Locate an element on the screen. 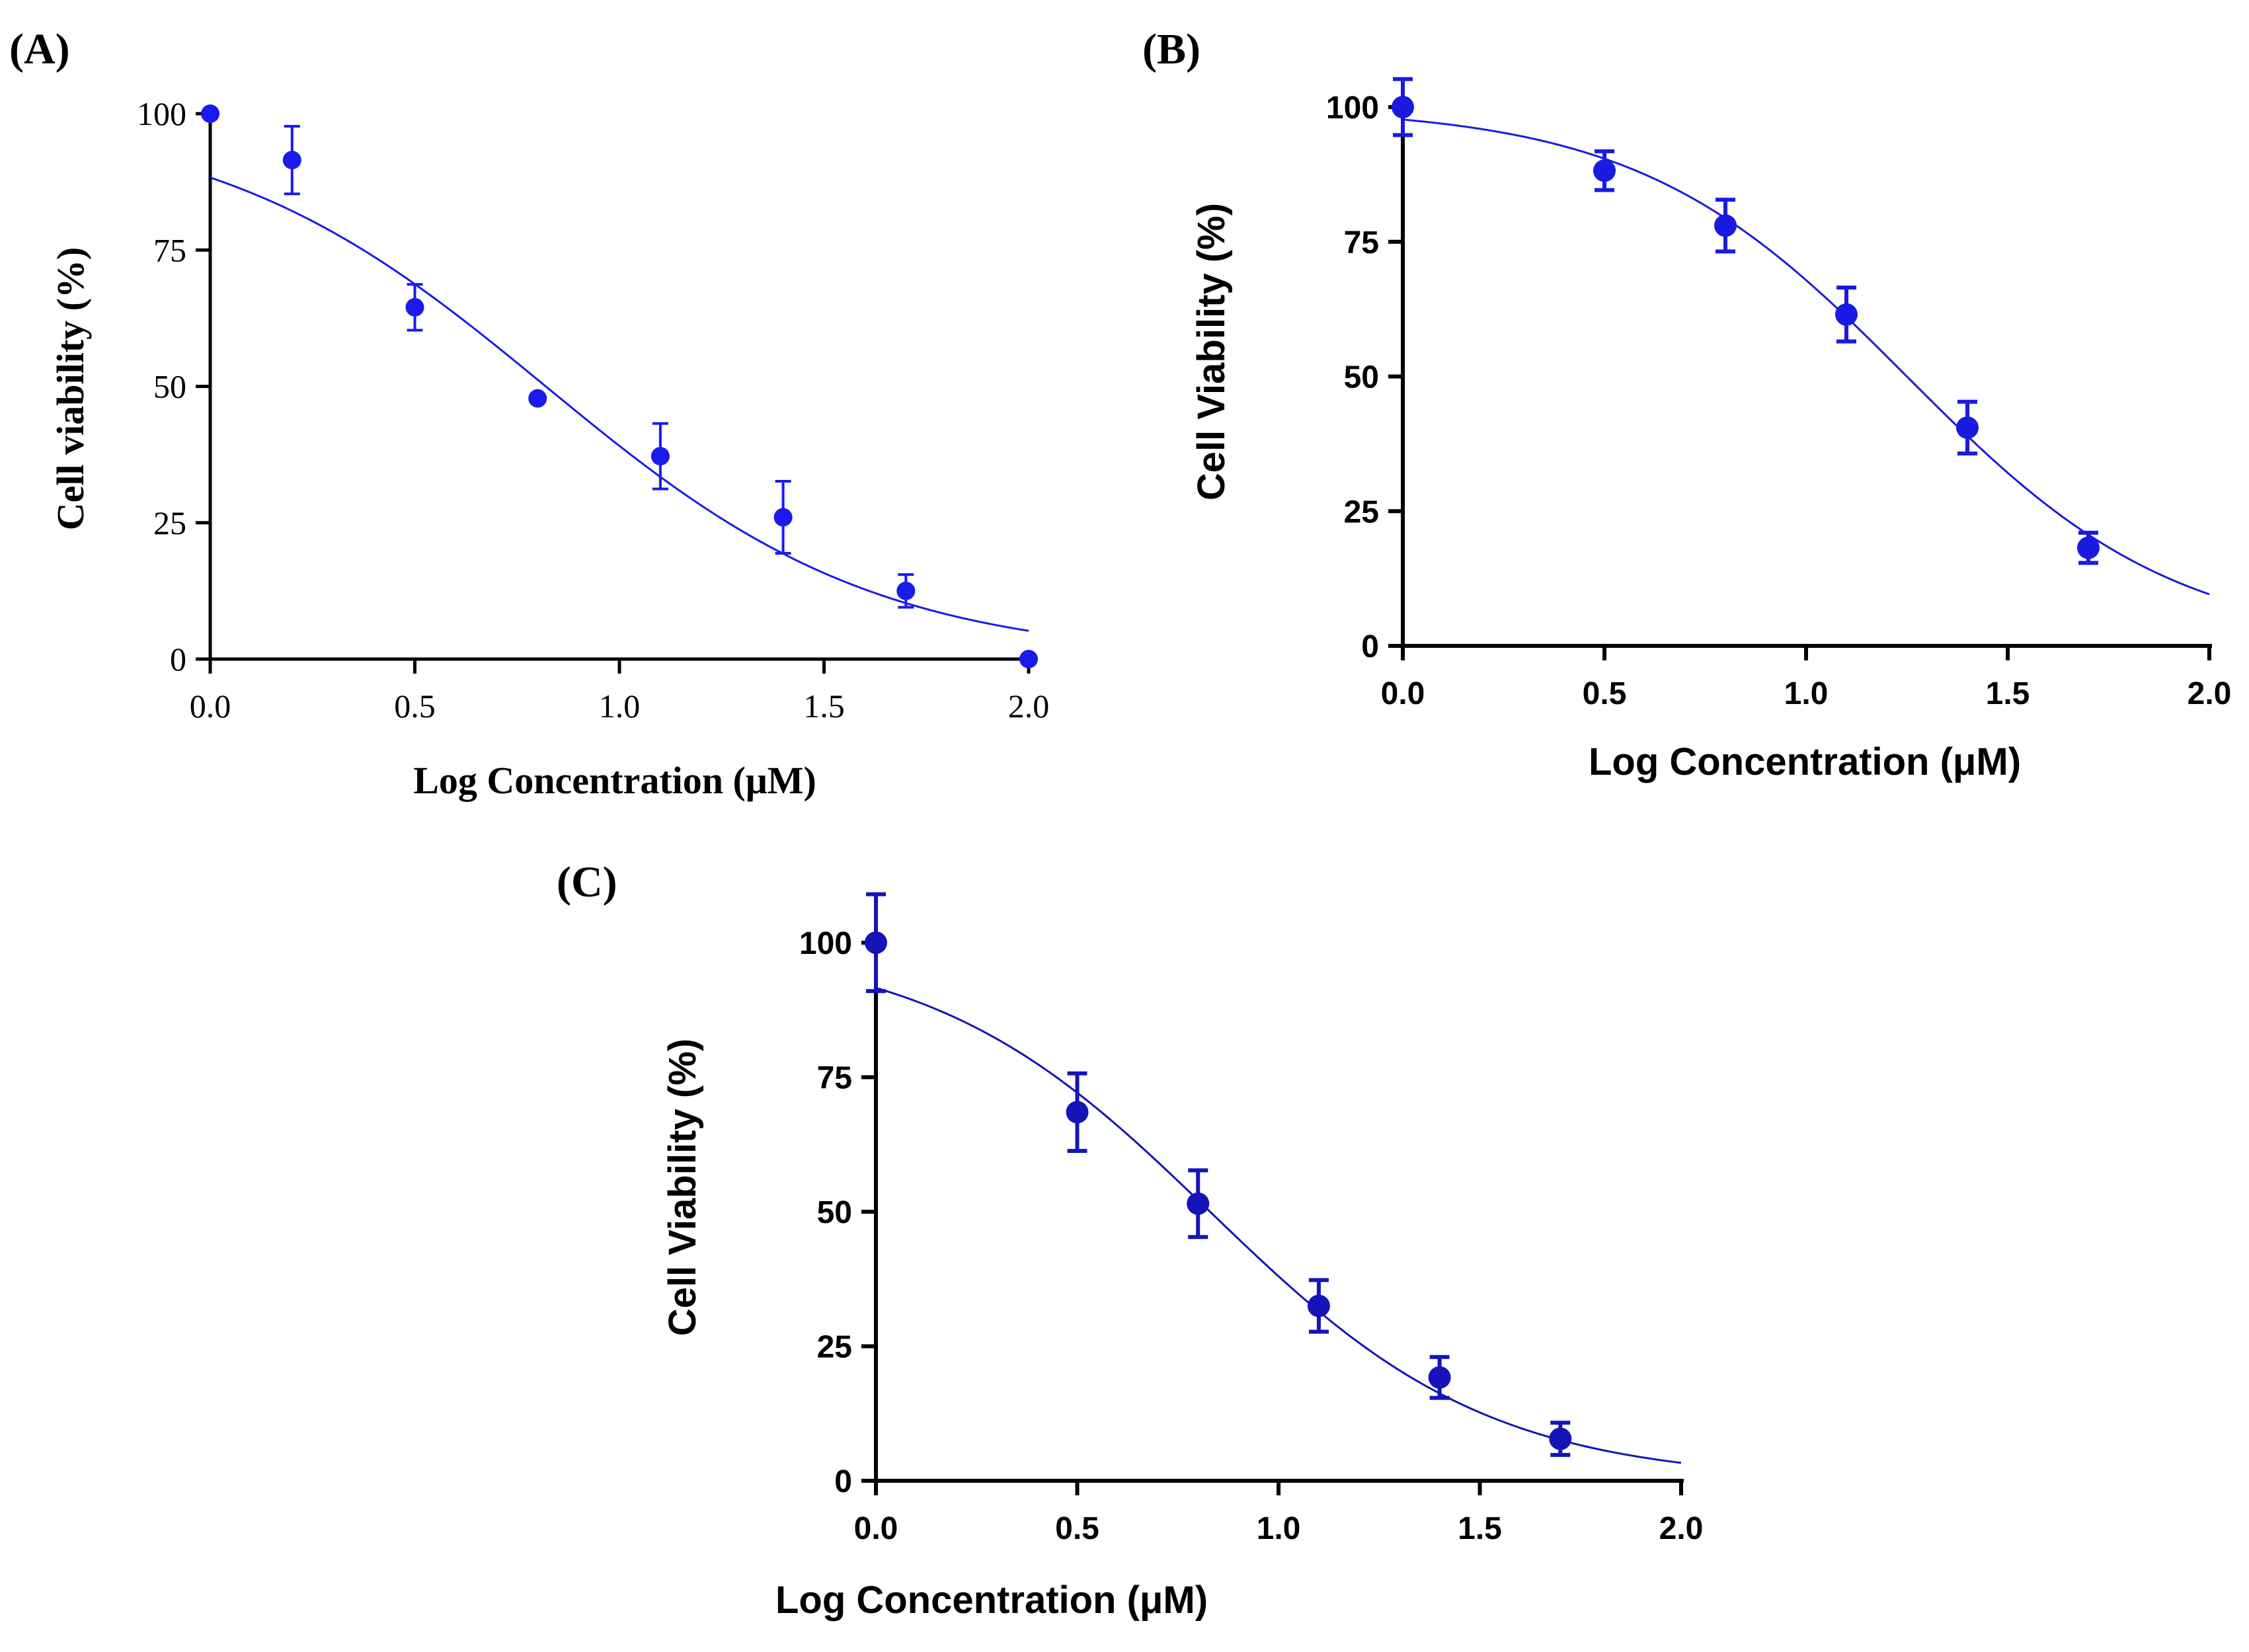 The height and width of the screenshot is (1652, 2249). panel-b-label: (B) is located at coordinates (1172, 49).